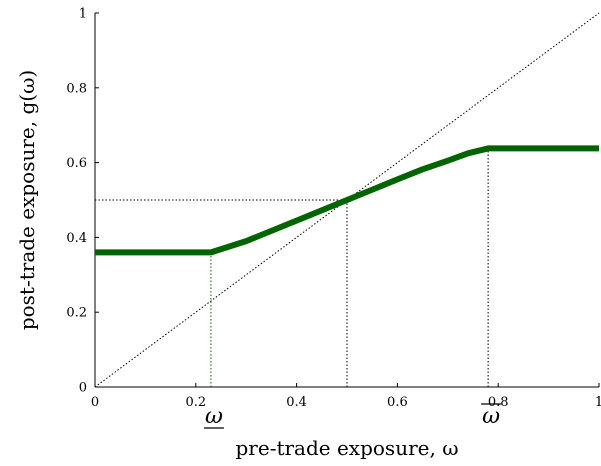 The width and height of the screenshot is (601, 466). Describe the element at coordinates (83, 14) in the screenshot. I see `y-tick-label: 1` at that location.